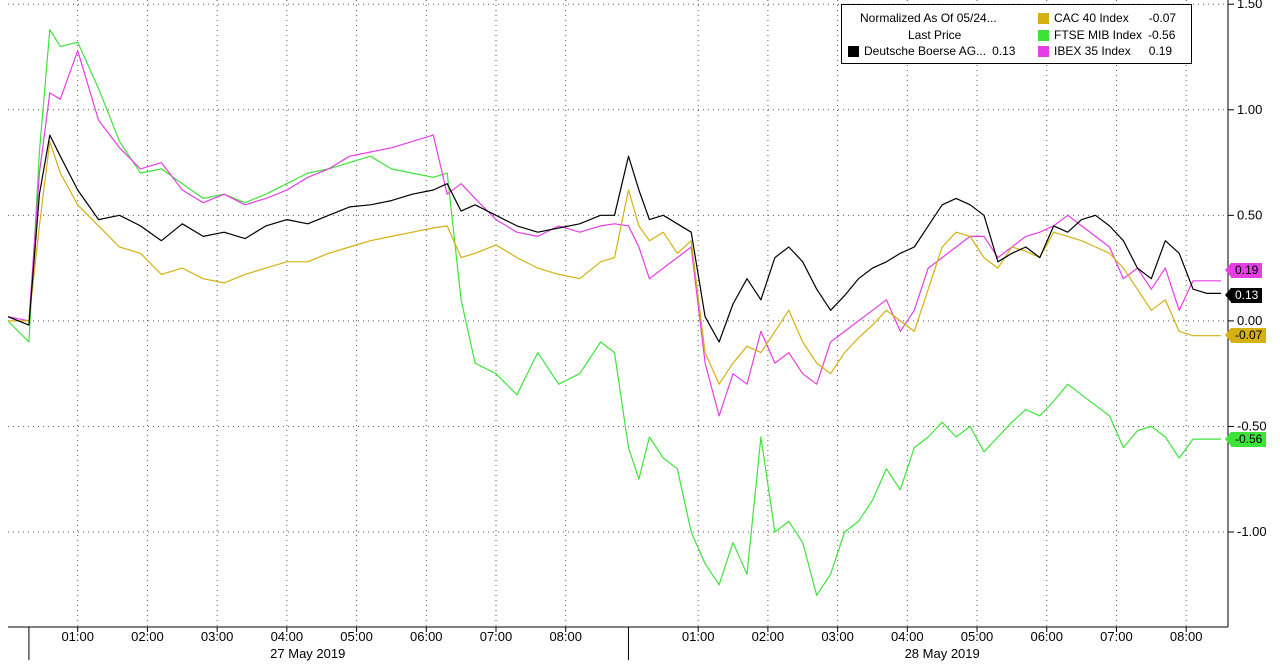  I want to click on legend-label-ftse-mib: FTSE MIB Index, so click(1098, 35).